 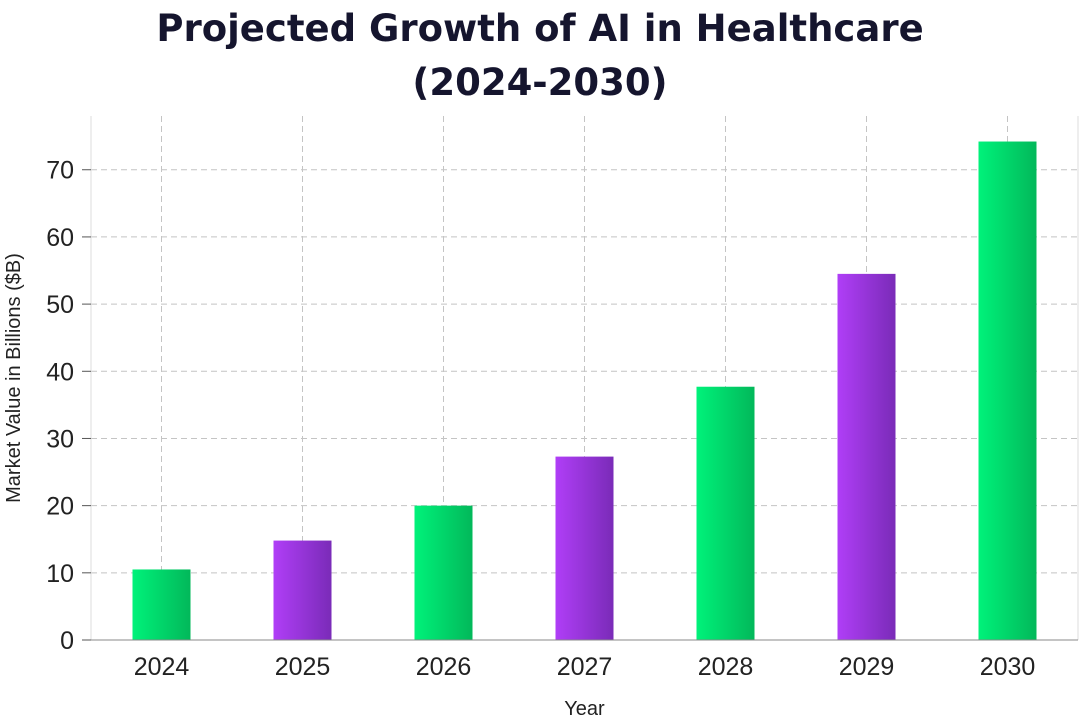 I want to click on y-axis-label: Market Value in Billions ($B), so click(x=14, y=378).